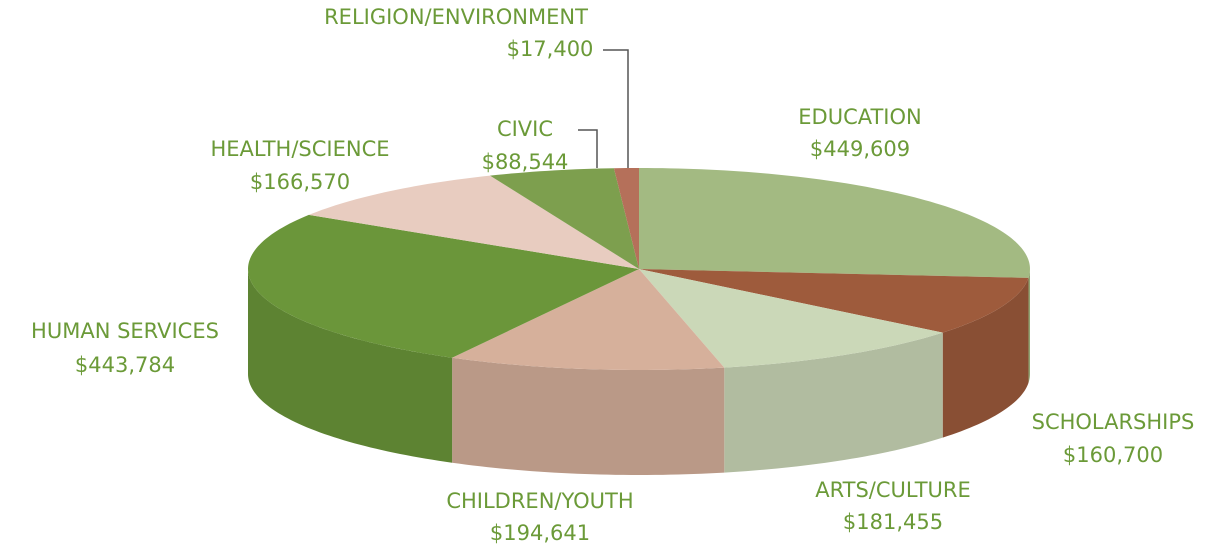 The height and width of the screenshot is (550, 1230). I want to click on slice-label: CIVIC, so click(525, 129).